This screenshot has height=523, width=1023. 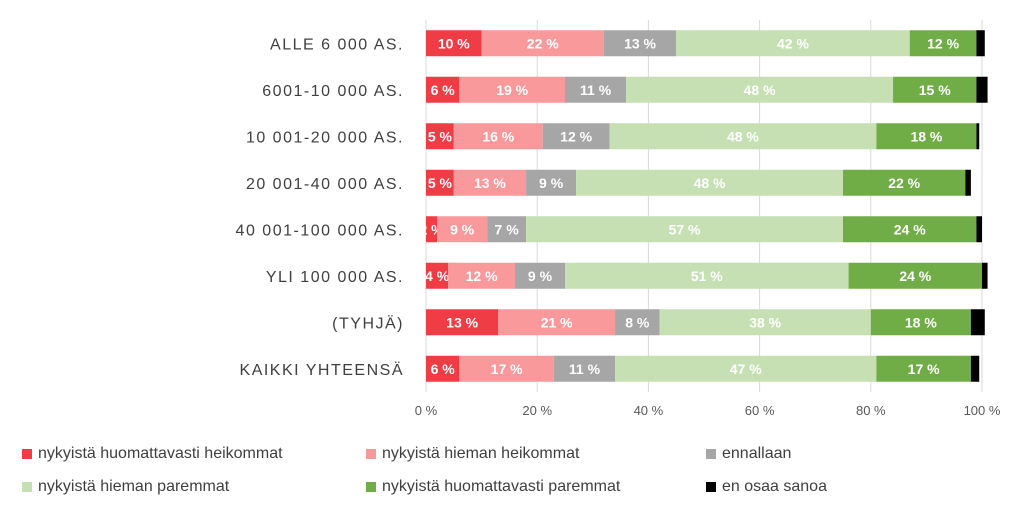 I want to click on legend-item: nykyistä huomattavasti heikommat, so click(x=152, y=454).